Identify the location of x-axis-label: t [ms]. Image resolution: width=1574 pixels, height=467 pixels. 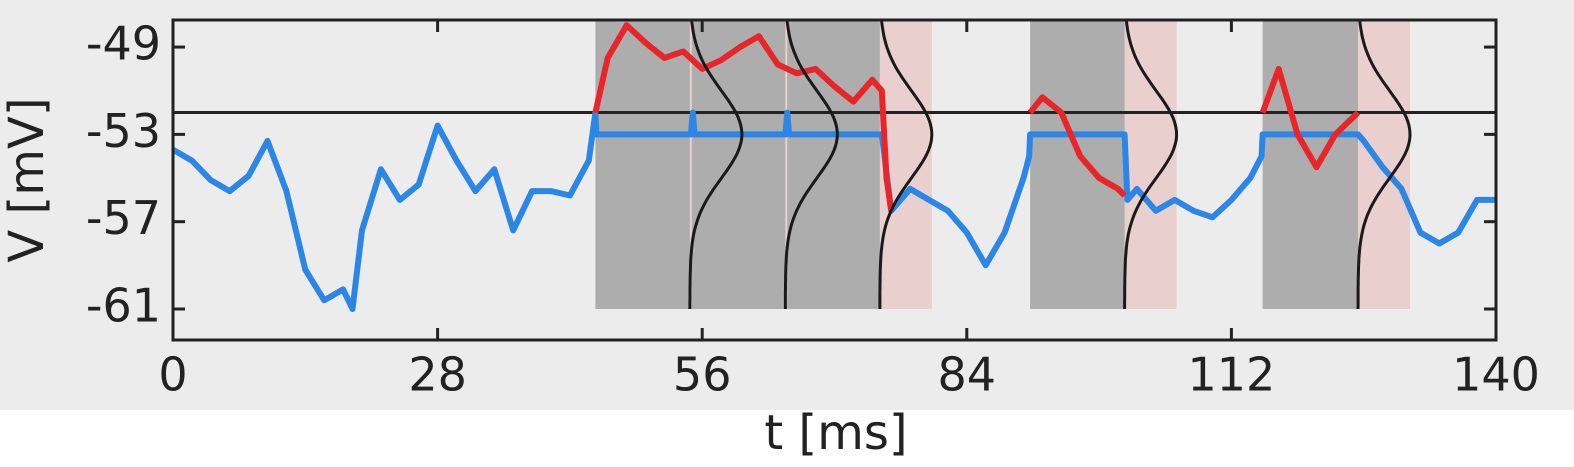
(835, 433).